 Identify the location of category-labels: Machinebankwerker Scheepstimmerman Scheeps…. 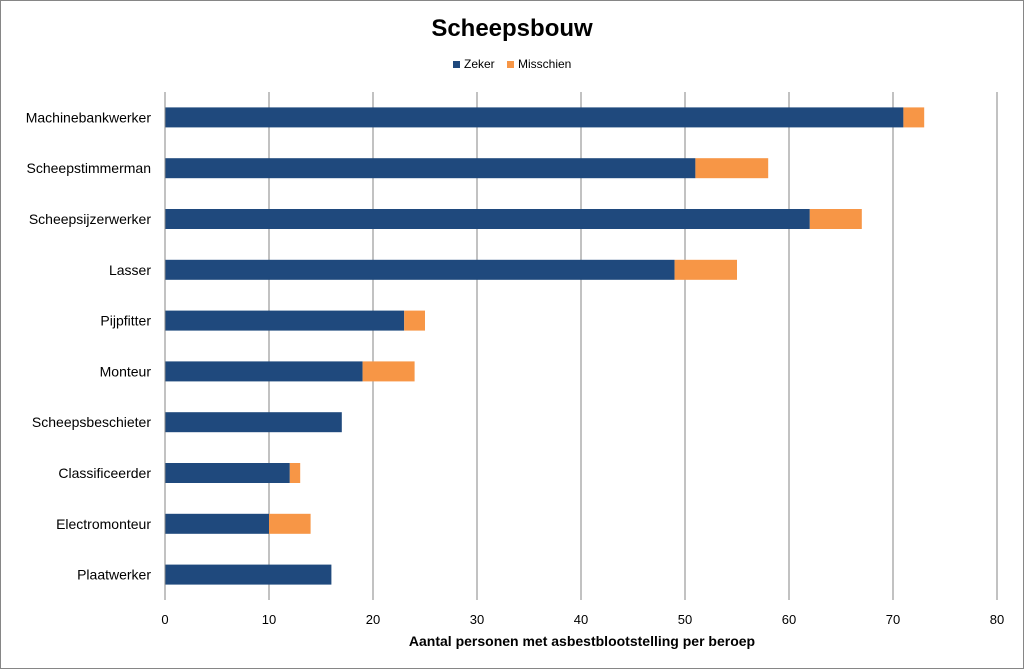
(89, 345).